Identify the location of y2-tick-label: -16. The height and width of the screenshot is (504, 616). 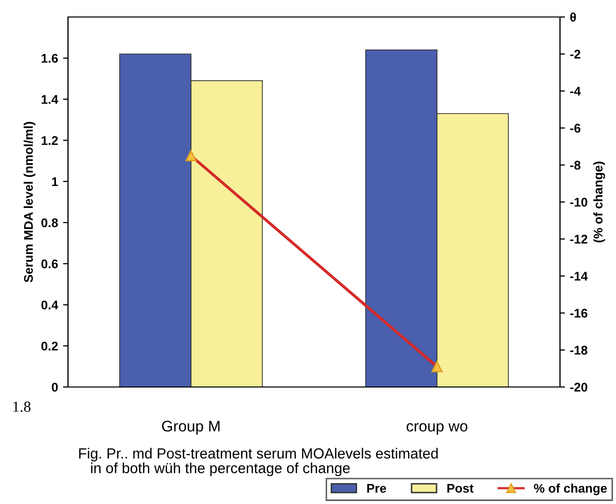
(579, 313).